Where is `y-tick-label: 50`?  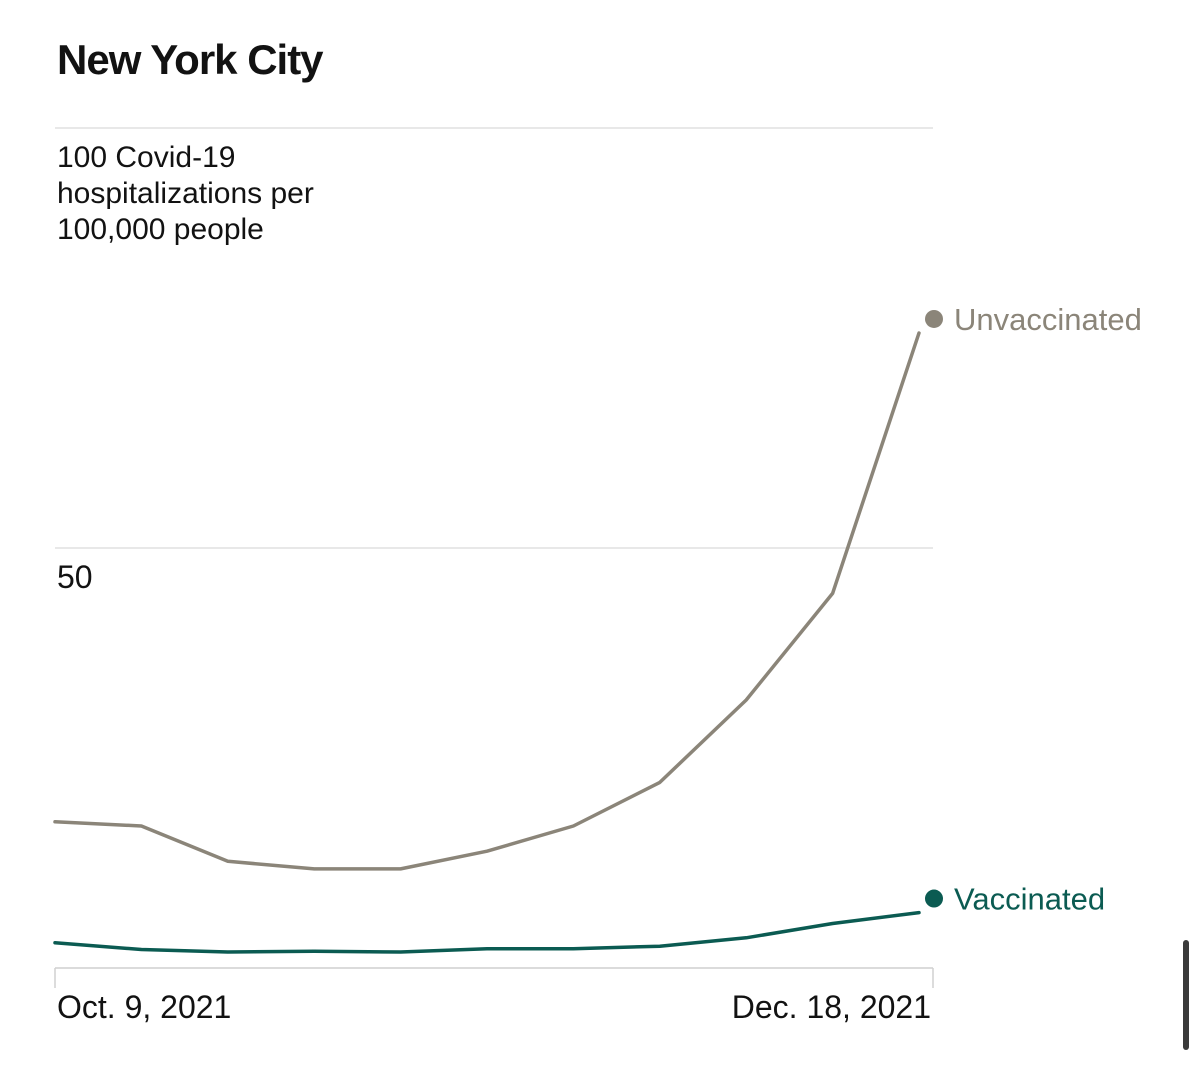 y-tick-label: 50 is located at coordinates (75, 577).